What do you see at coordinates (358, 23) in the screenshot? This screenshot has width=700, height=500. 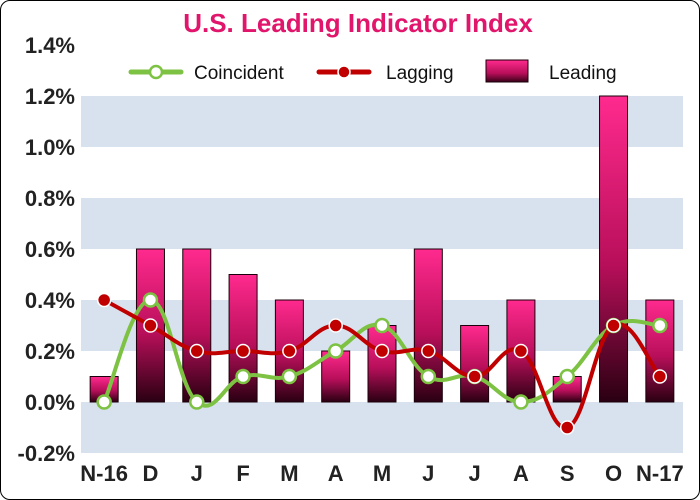 I see `chart-title: U.S. Leading Indicator Index` at bounding box center [358, 23].